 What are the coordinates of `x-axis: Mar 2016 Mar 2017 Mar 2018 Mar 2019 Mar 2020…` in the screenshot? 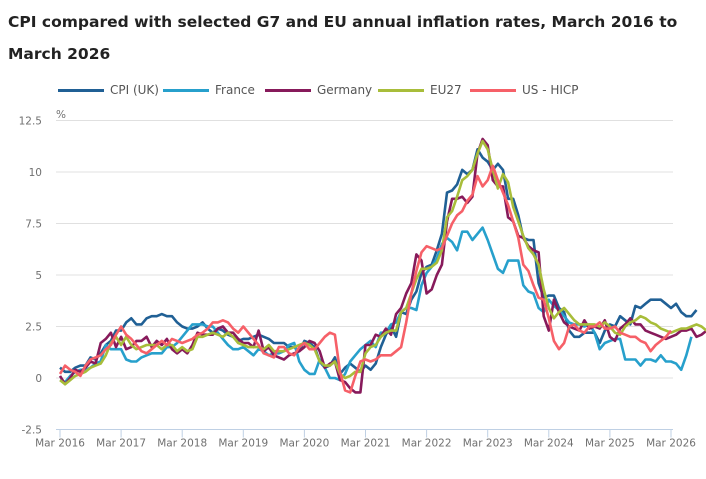 It's located at (365, 439).